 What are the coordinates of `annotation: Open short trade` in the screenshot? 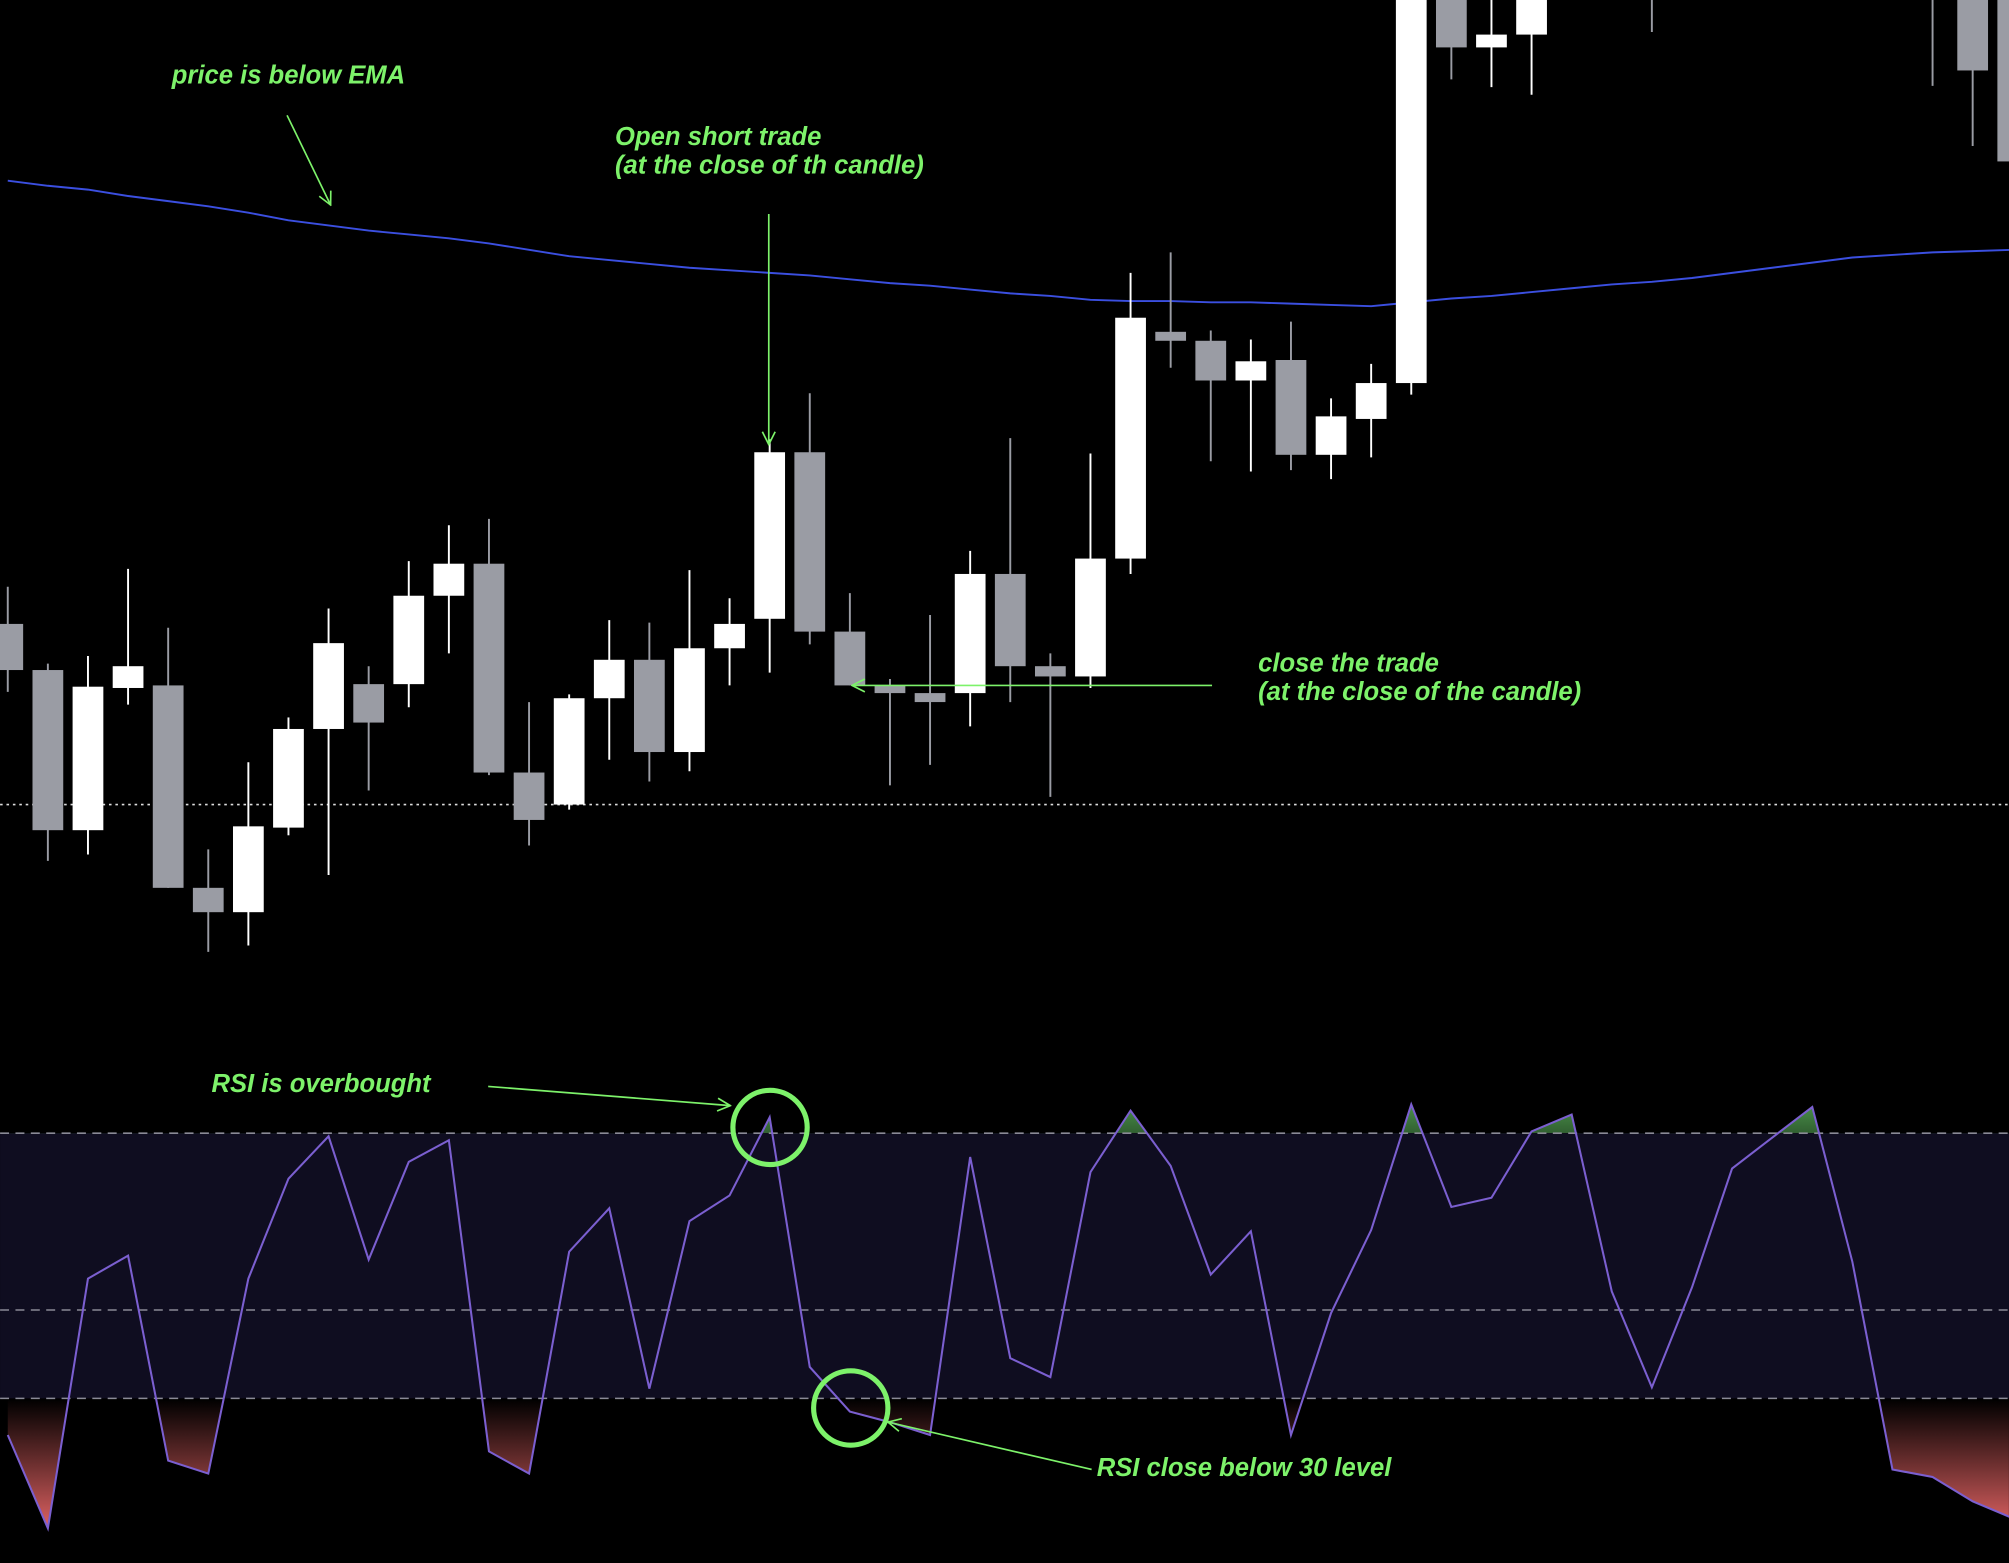 It's located at (718, 137).